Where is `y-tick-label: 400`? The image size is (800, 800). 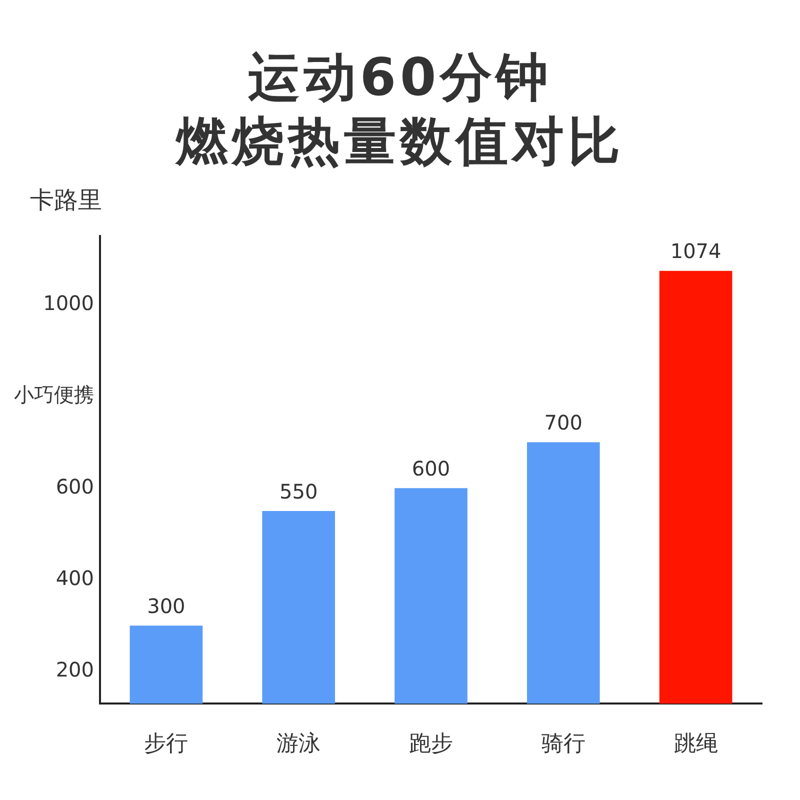
y-tick-label: 400 is located at coordinates (75, 578).